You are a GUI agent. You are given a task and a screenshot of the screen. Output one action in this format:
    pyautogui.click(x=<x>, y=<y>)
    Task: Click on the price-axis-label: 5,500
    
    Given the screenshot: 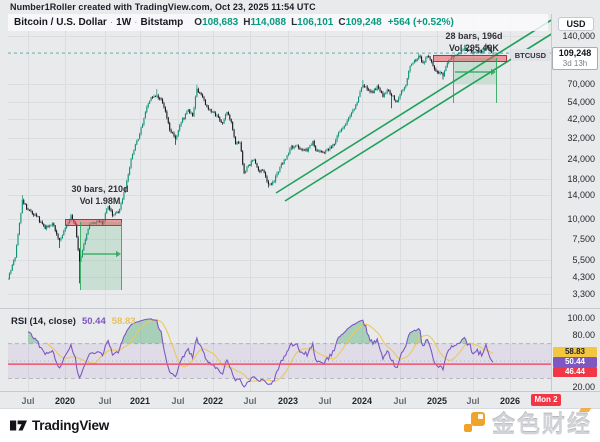 What is the action you would take?
    pyautogui.click(x=583, y=260)
    